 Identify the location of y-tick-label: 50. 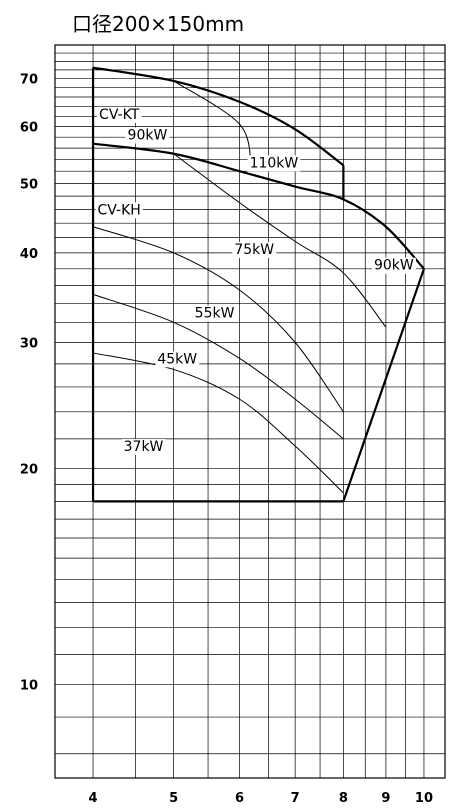
(29, 184).